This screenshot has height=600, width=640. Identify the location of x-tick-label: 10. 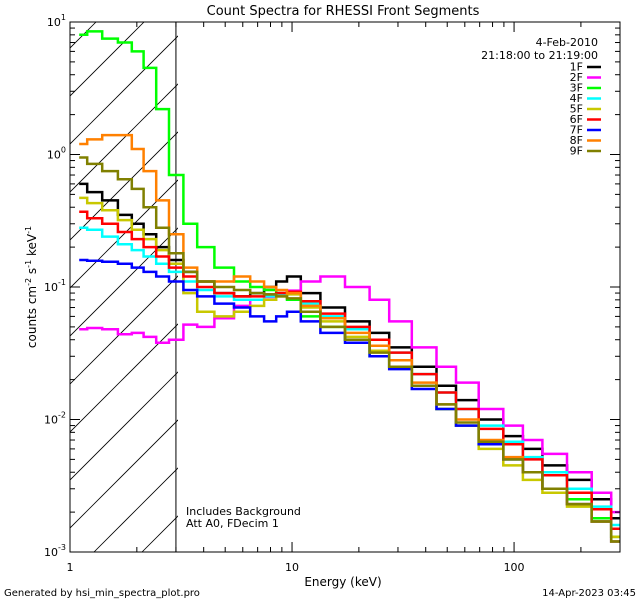
(292, 567).